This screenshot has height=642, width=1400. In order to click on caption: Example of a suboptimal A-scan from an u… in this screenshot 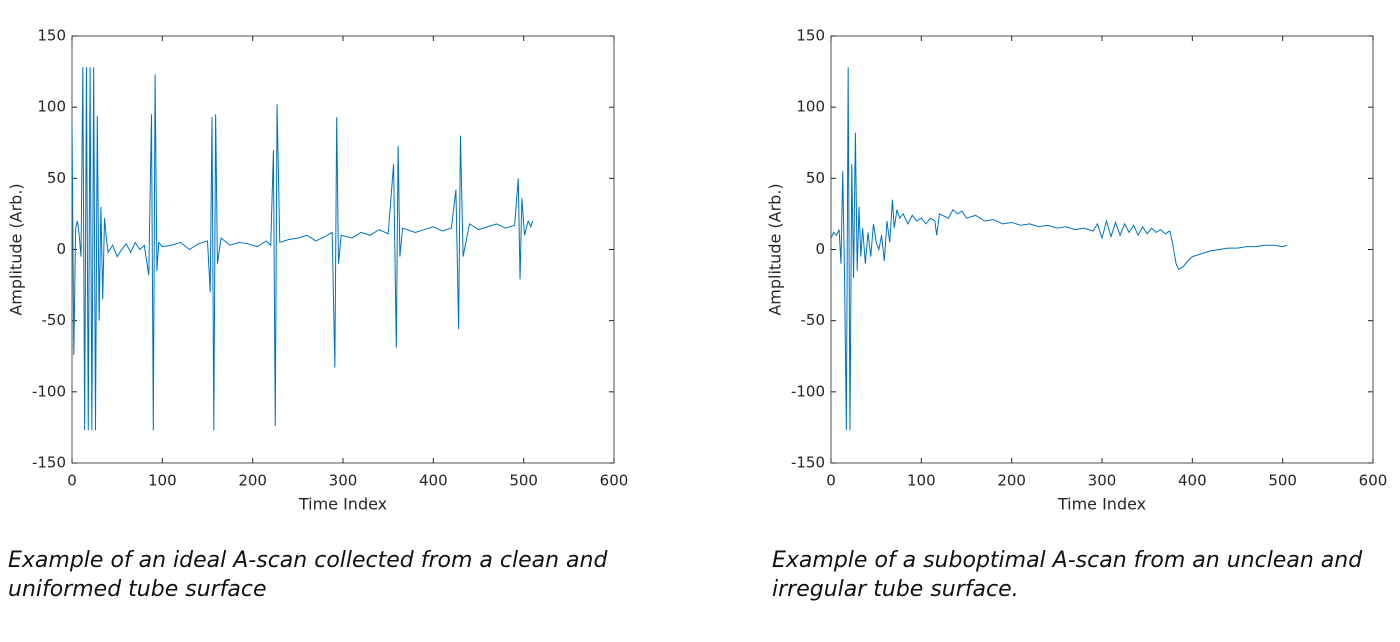, I will do `click(1067, 575)`.